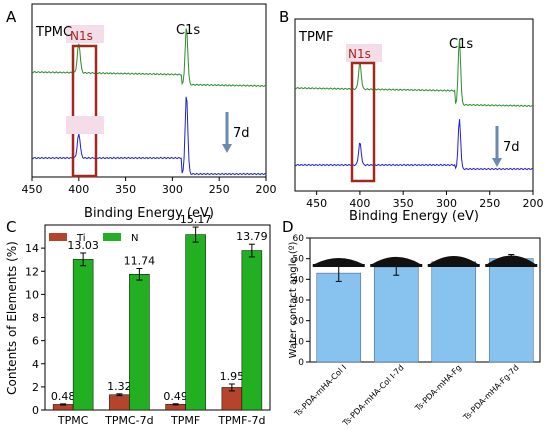  Describe the element at coordinates (149, 58) in the screenshot. I see `spectrum-green-a` at that location.